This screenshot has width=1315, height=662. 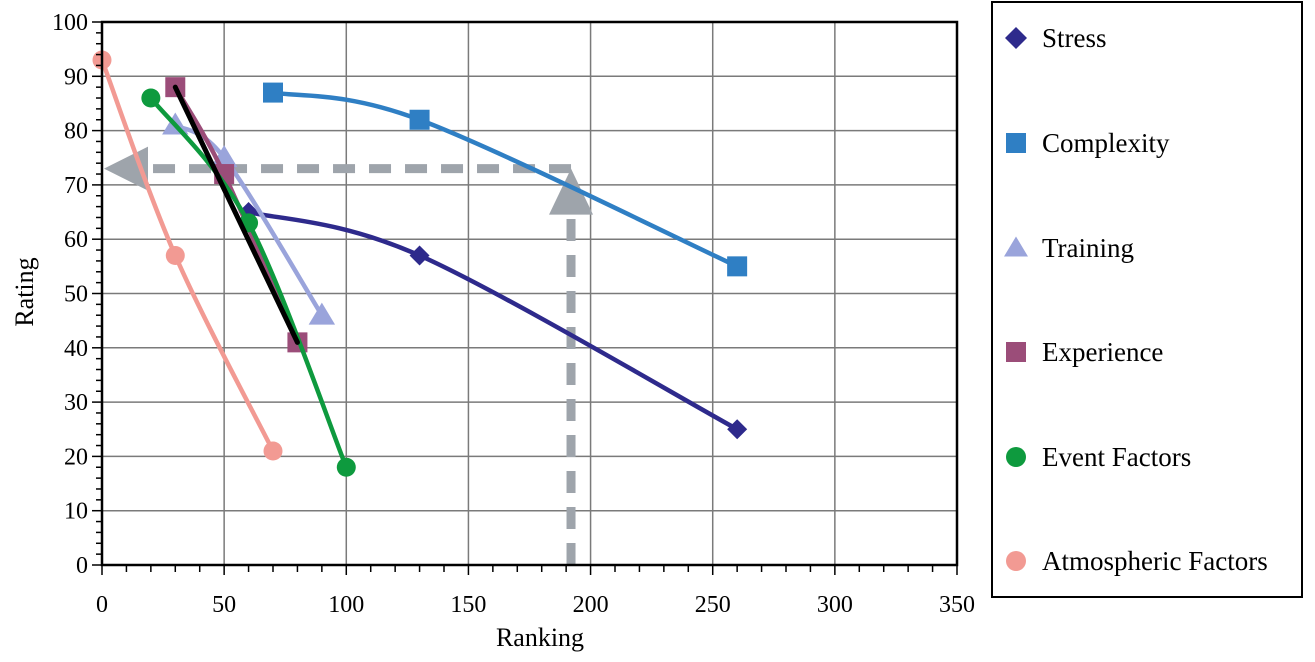 What do you see at coordinates (76, 240) in the screenshot?
I see `y-tick-label: 60` at bounding box center [76, 240].